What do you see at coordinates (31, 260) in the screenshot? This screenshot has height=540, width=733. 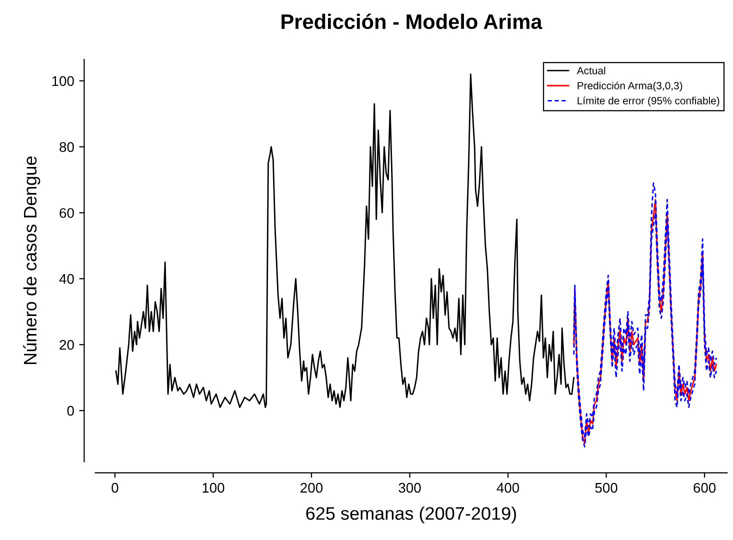 I see `y-axis-title: Número de casos Dengue` at bounding box center [31, 260].